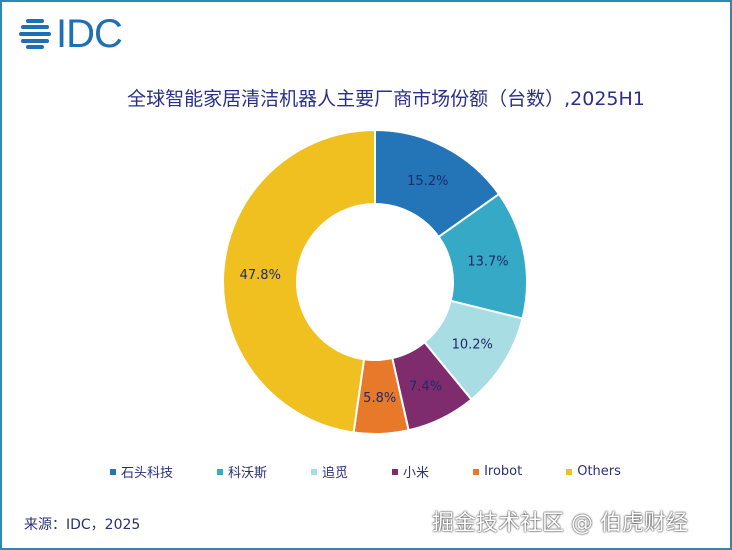  Describe the element at coordinates (35, 34) in the screenshot. I see `globe-icon` at that location.